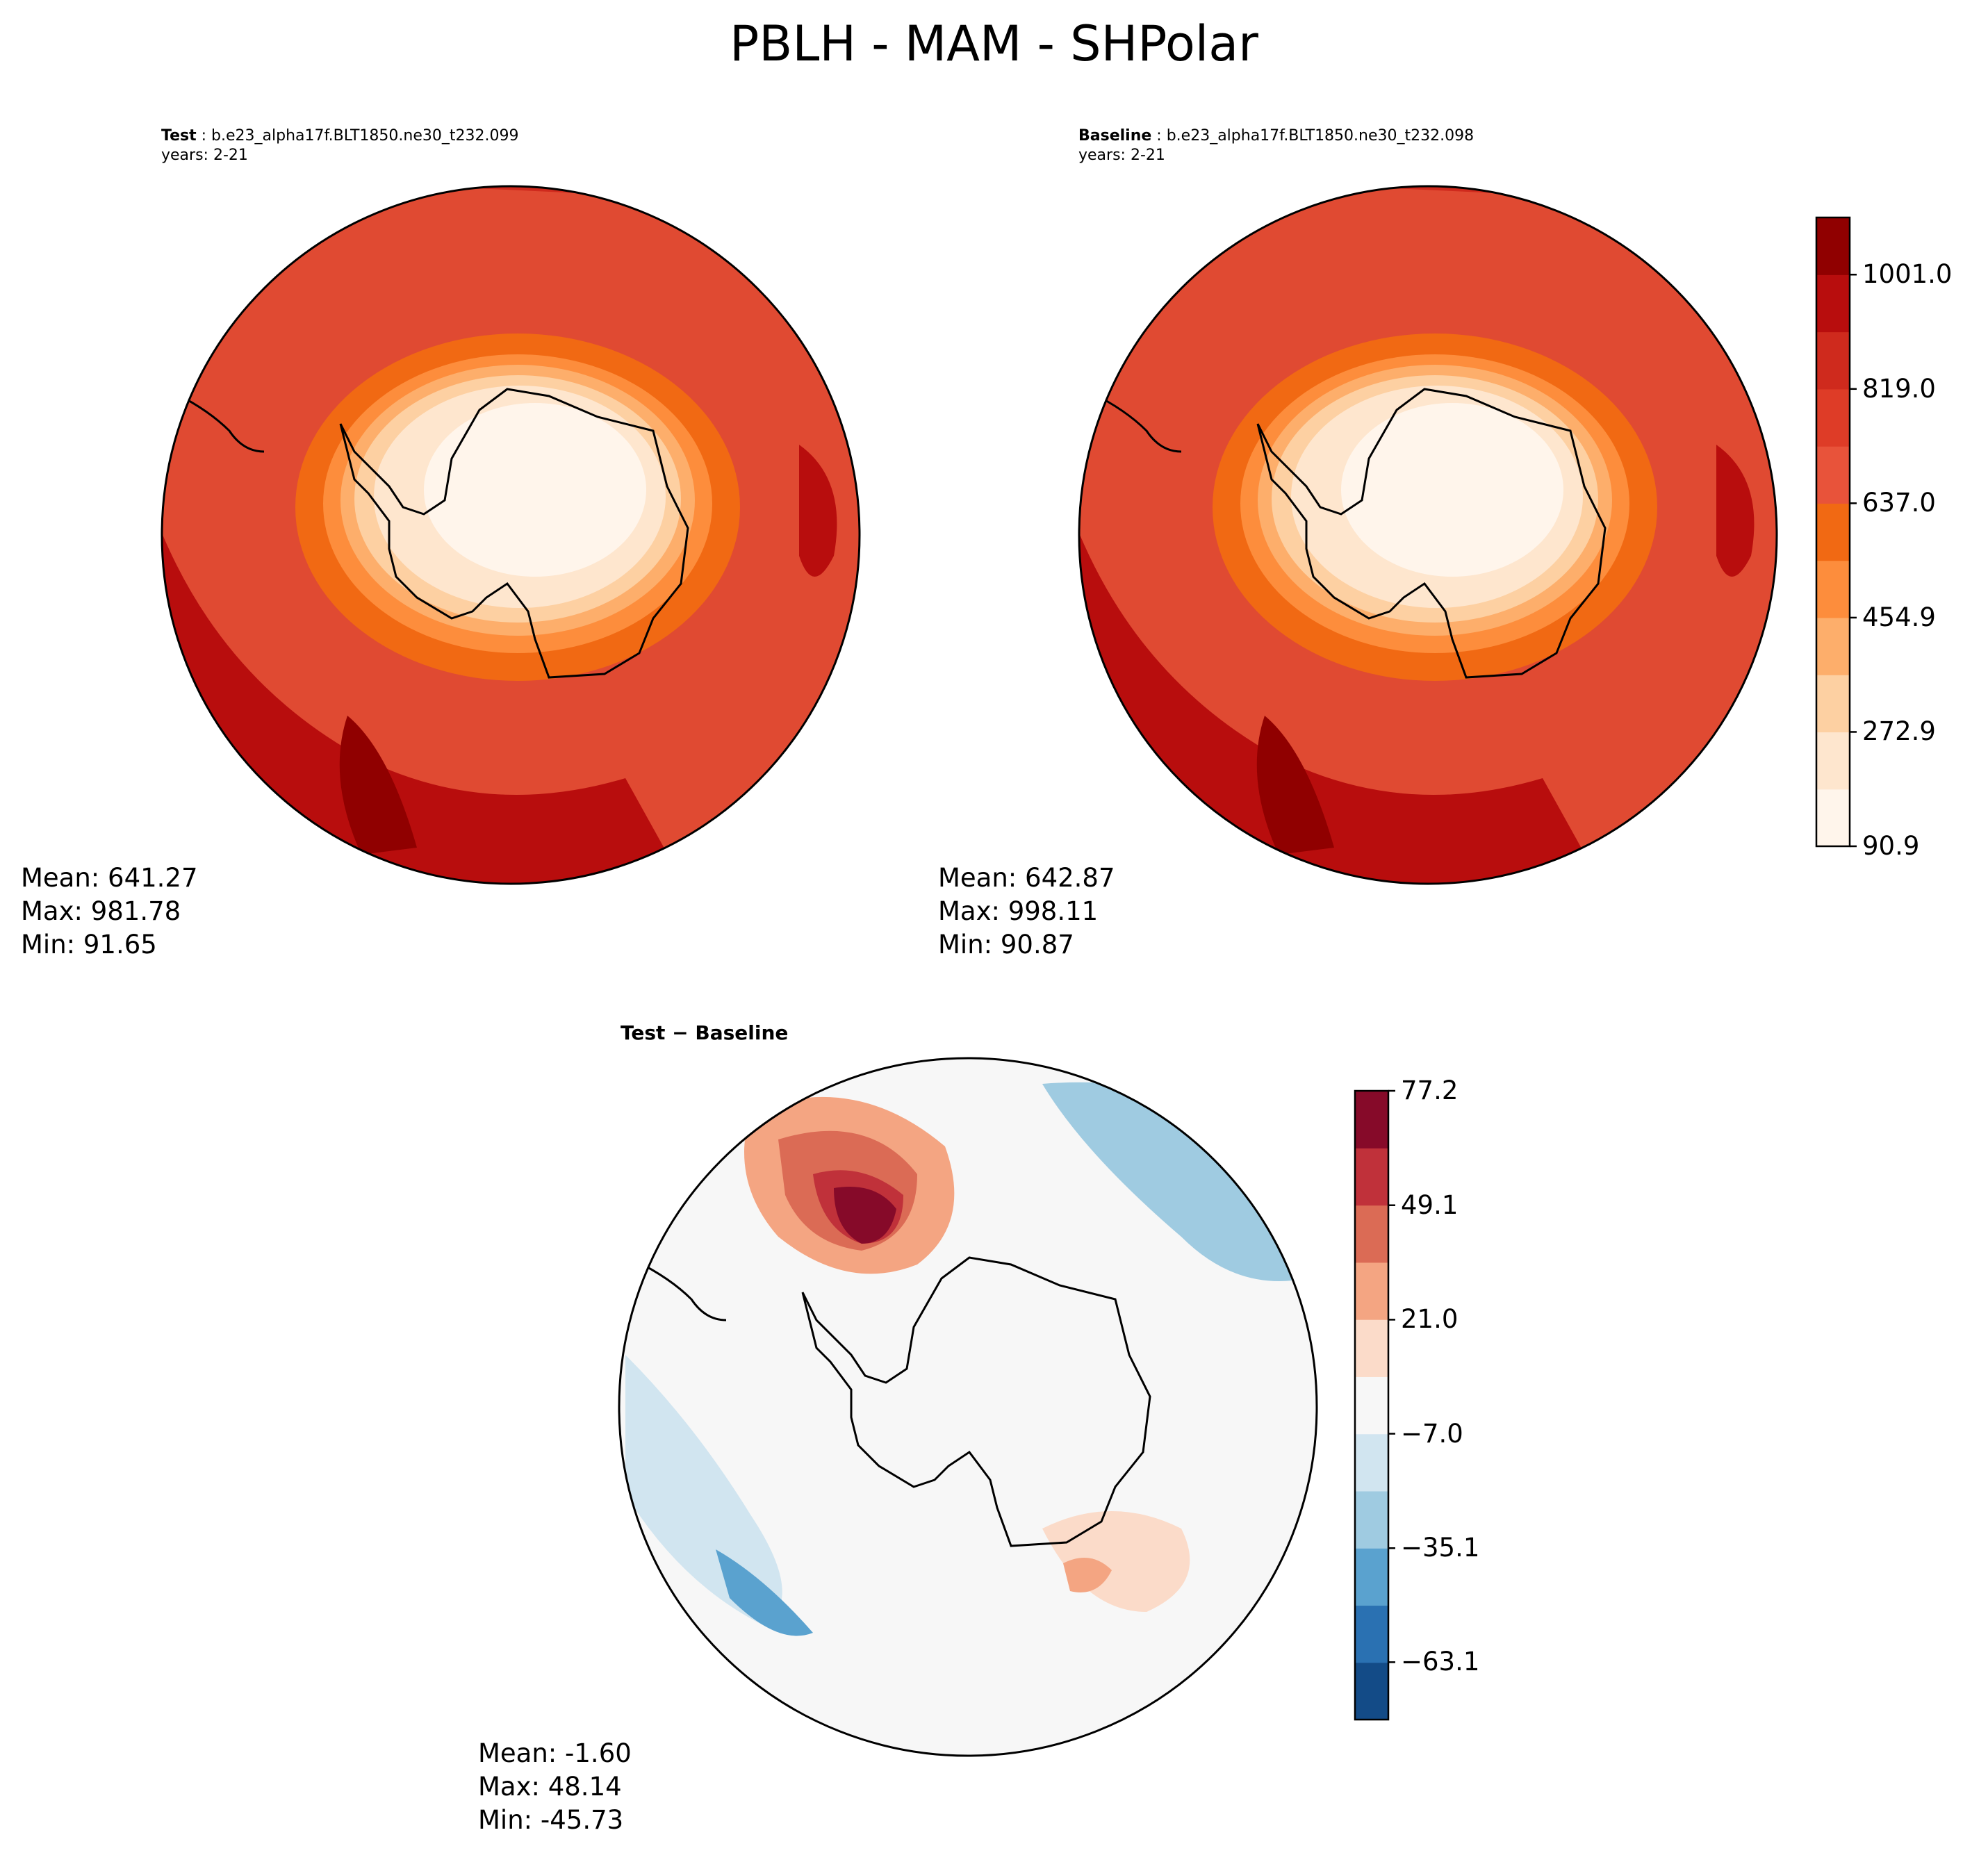 The width and height of the screenshot is (1988, 1853). I want to click on test-case-name: b.e23_alpha17f.BLT1850.ne30_t232.099, so click(365, 136).